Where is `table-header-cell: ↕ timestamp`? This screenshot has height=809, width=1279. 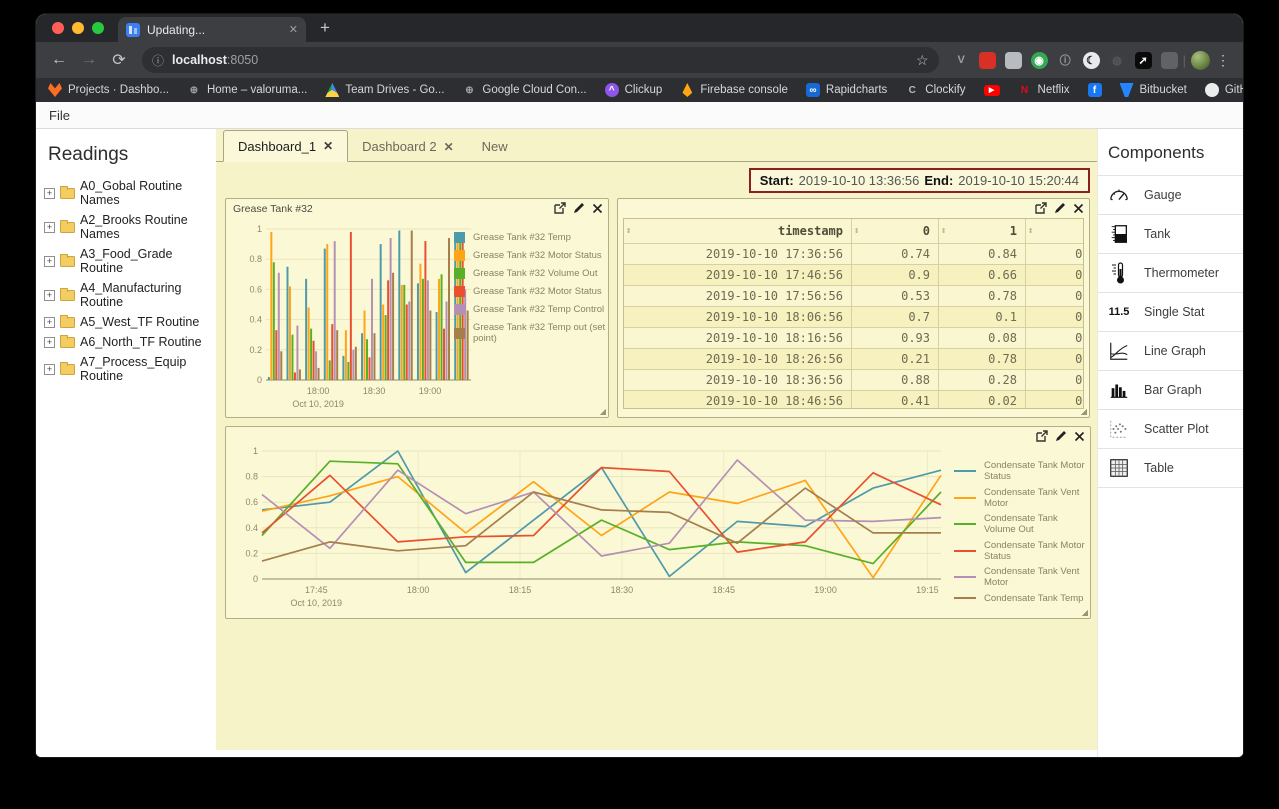 table-header-cell: ↕ timestamp is located at coordinates (738, 231).